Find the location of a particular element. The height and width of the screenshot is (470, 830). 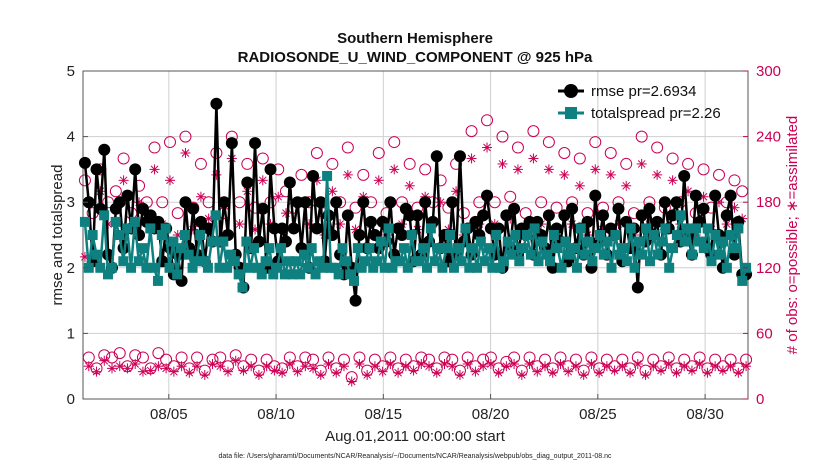

y-tick-label-right-2: 120 is located at coordinates (768, 268).